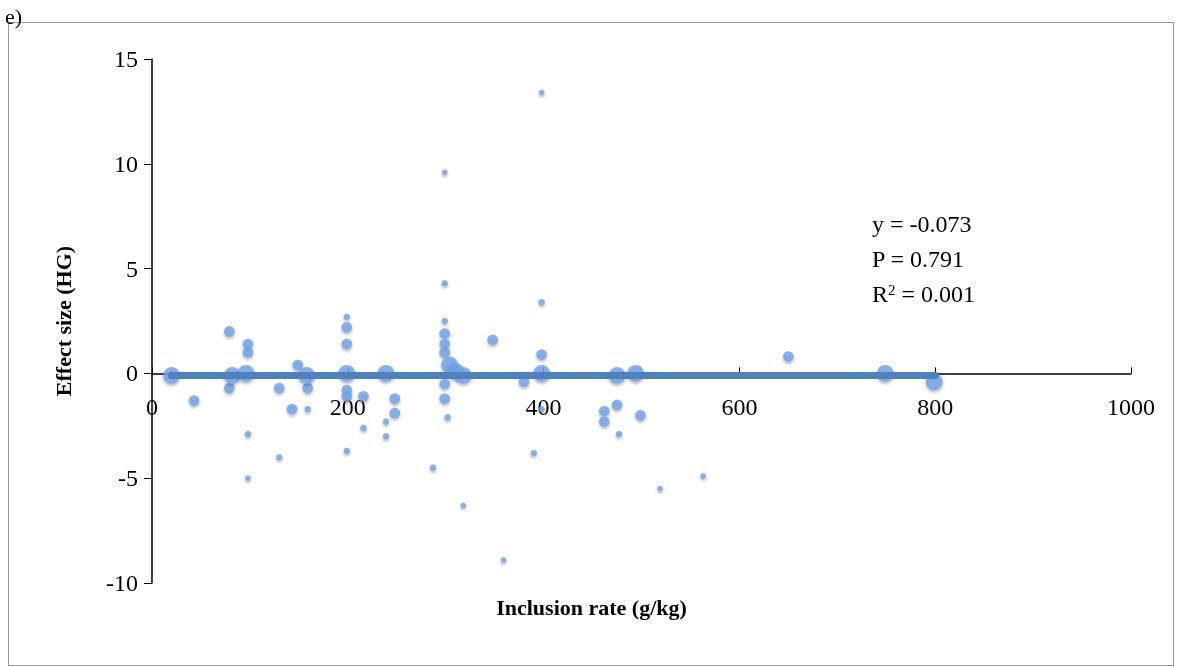 The image size is (1183, 667). What do you see at coordinates (132, 373) in the screenshot?
I see `y-tick-label: 0` at bounding box center [132, 373].